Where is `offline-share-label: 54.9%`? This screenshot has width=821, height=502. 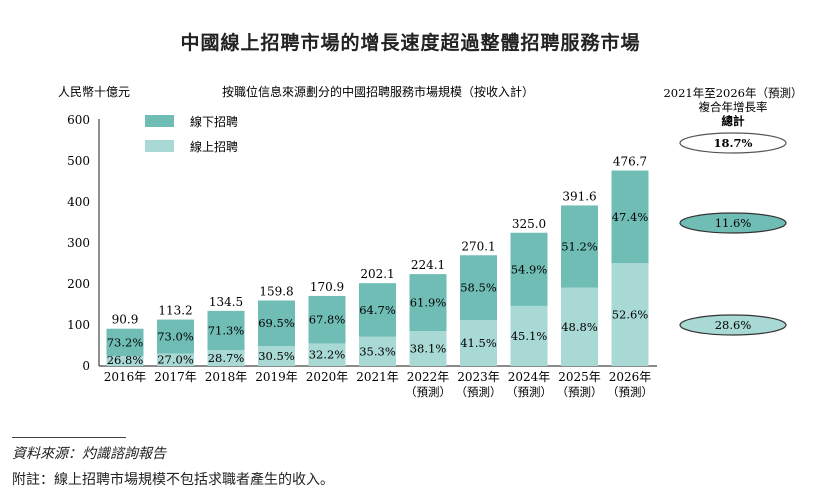
offline-share-label: 54.9% is located at coordinates (529, 269).